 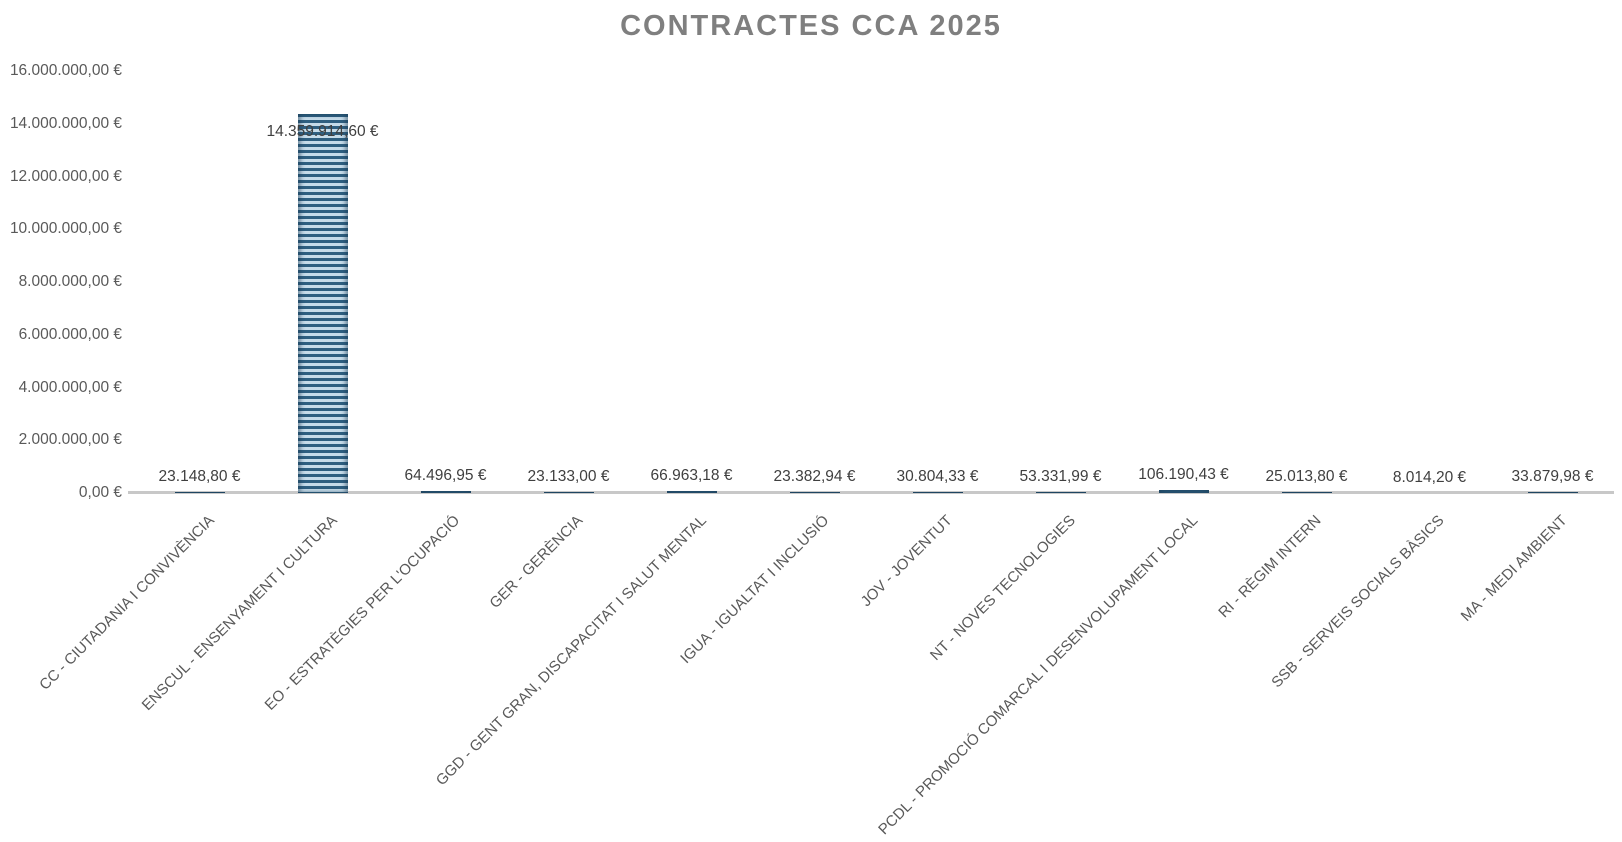 I want to click on bar-value-label: 106.190,43 €, so click(x=1183, y=475).